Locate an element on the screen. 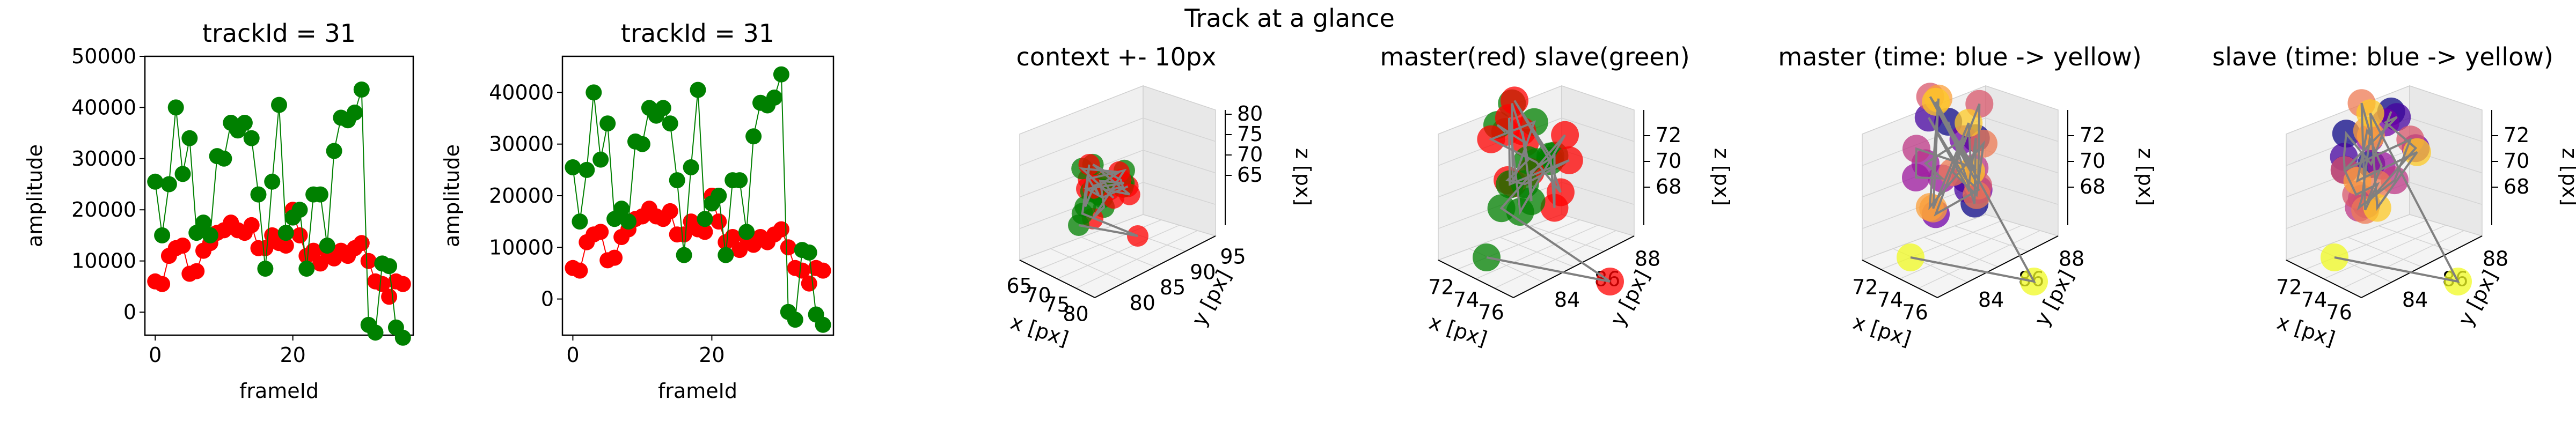 This screenshot has height=429, width=2576. x-tick-label: 70 is located at coordinates (1038, 295).